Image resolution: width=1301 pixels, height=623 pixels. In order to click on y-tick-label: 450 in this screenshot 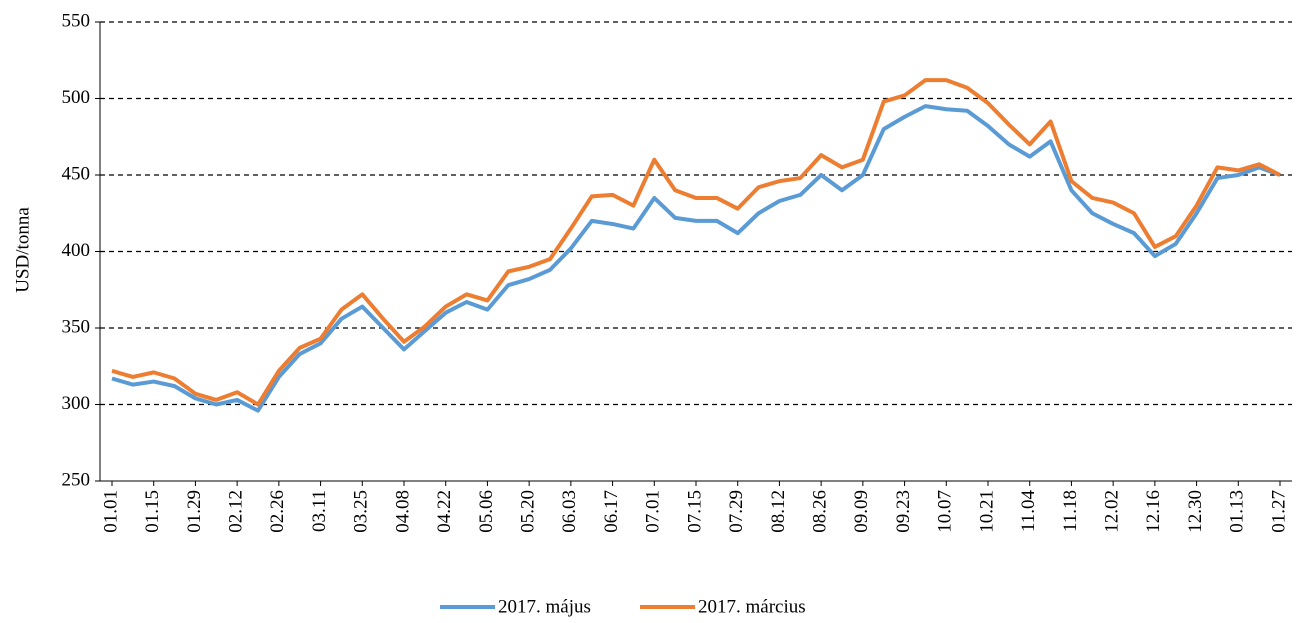, I will do `click(76, 173)`.